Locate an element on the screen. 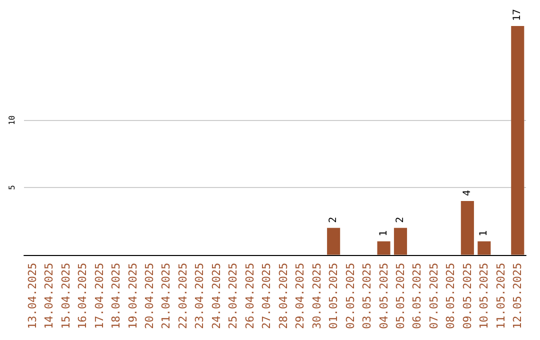 The height and width of the screenshot is (340, 540). x-tick-label: 12.05.2025 is located at coordinates (517, 296).